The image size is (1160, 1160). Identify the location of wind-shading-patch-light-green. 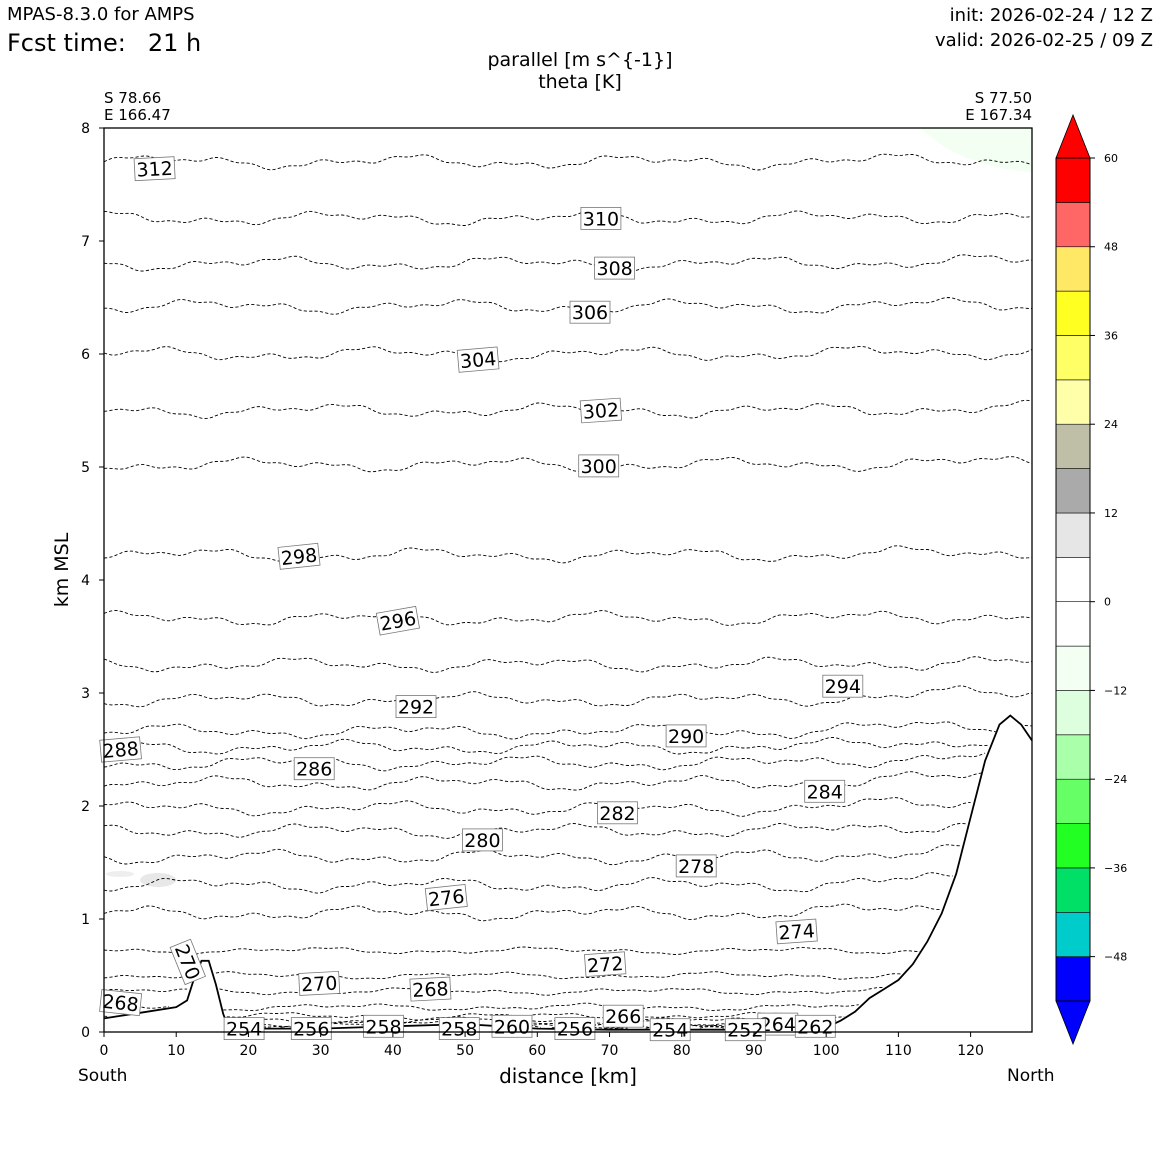
(976, 150).